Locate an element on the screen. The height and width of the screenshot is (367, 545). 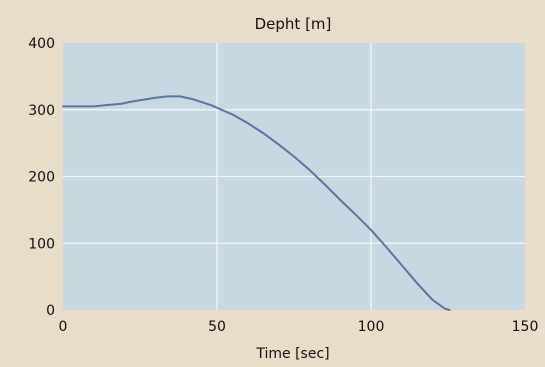
x-axis-label: Time [sec] is located at coordinates (292, 354).